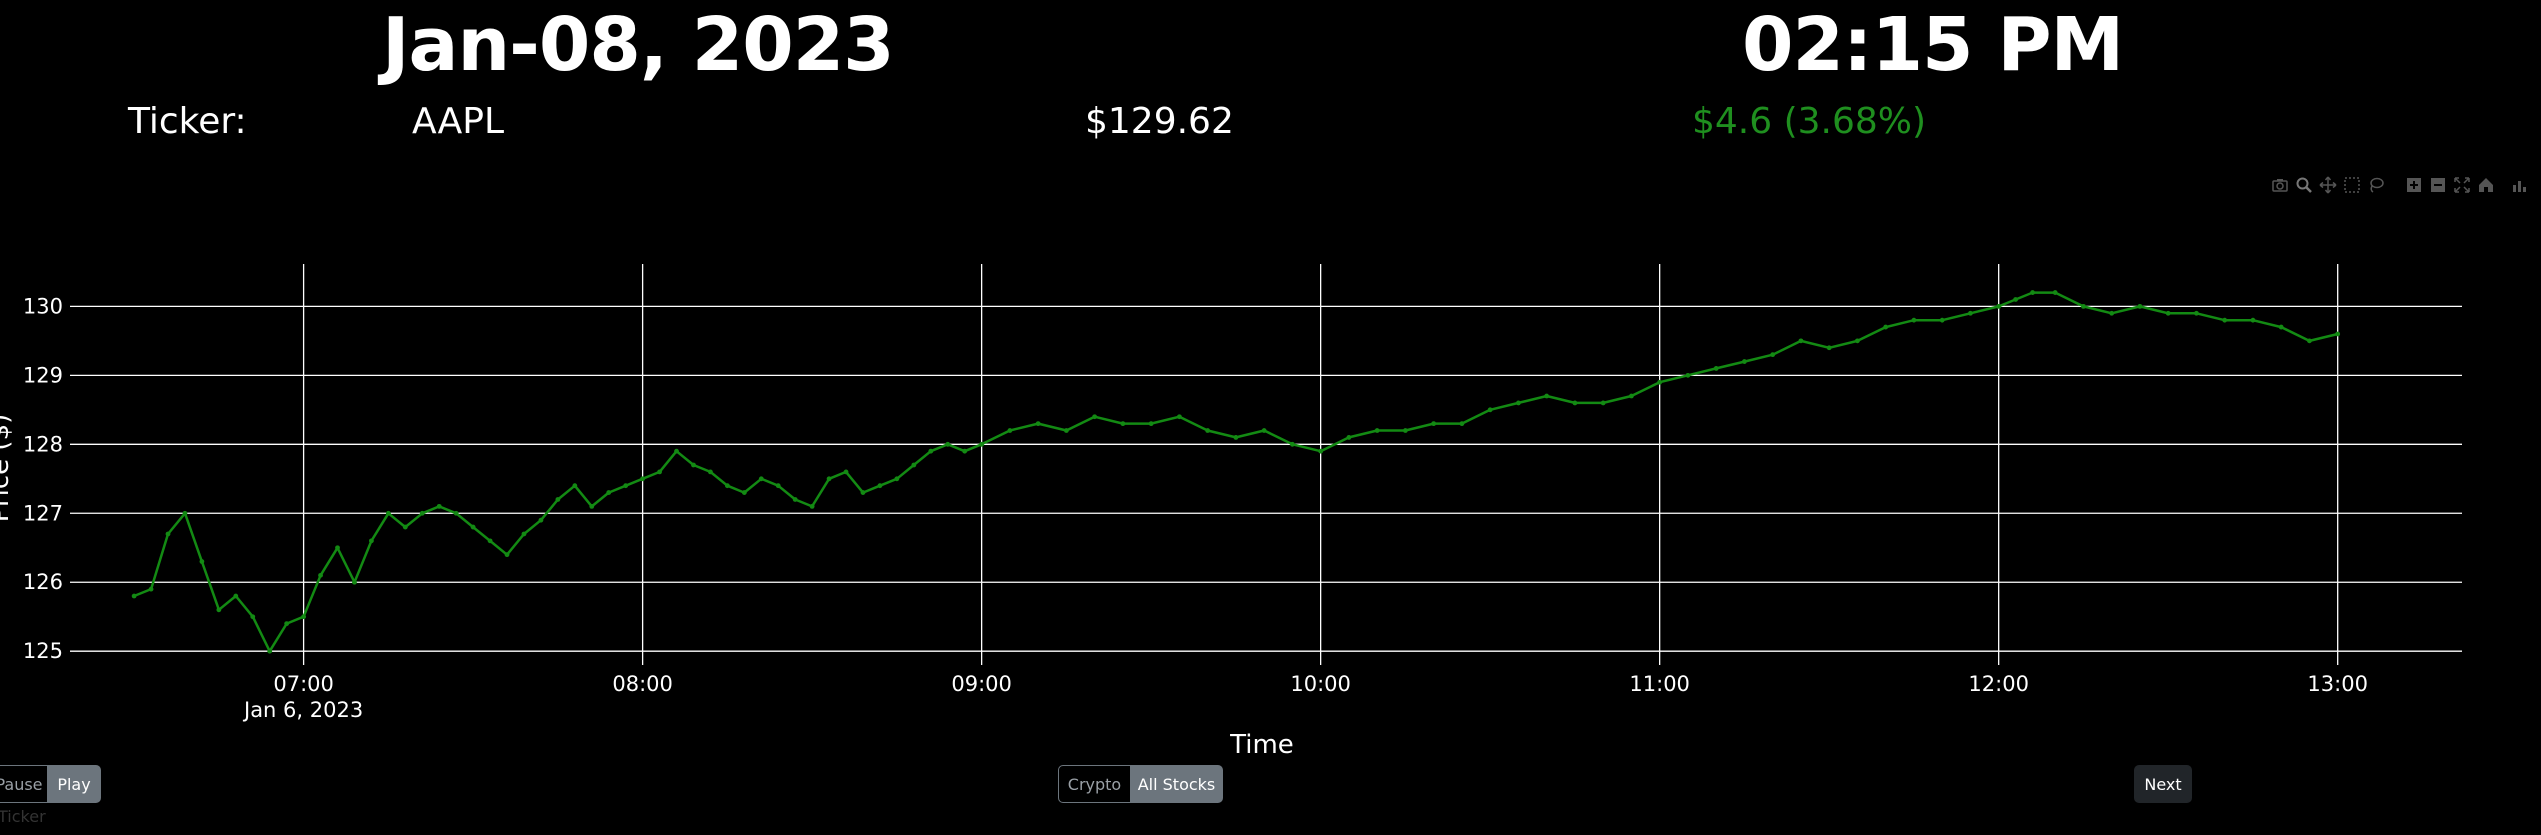  What do you see at coordinates (24, 784) in the screenshot?
I see `pause-button: Pause` at bounding box center [24, 784].